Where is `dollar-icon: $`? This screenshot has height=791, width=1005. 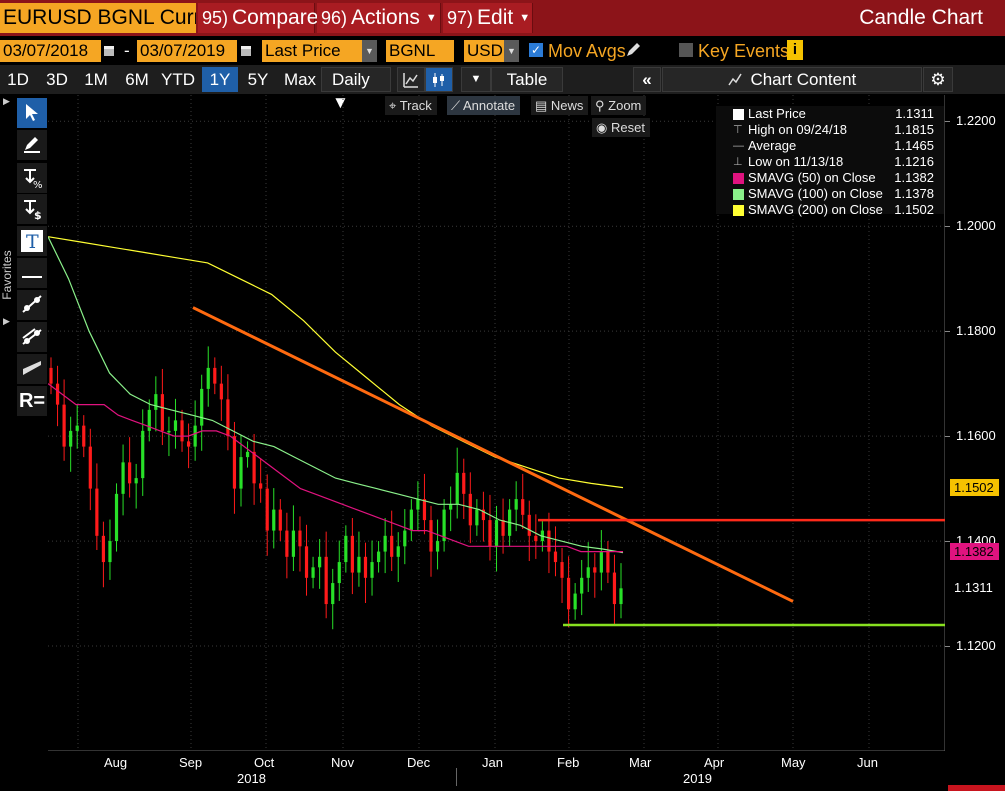
dollar-icon: $ is located at coordinates (32, 209).